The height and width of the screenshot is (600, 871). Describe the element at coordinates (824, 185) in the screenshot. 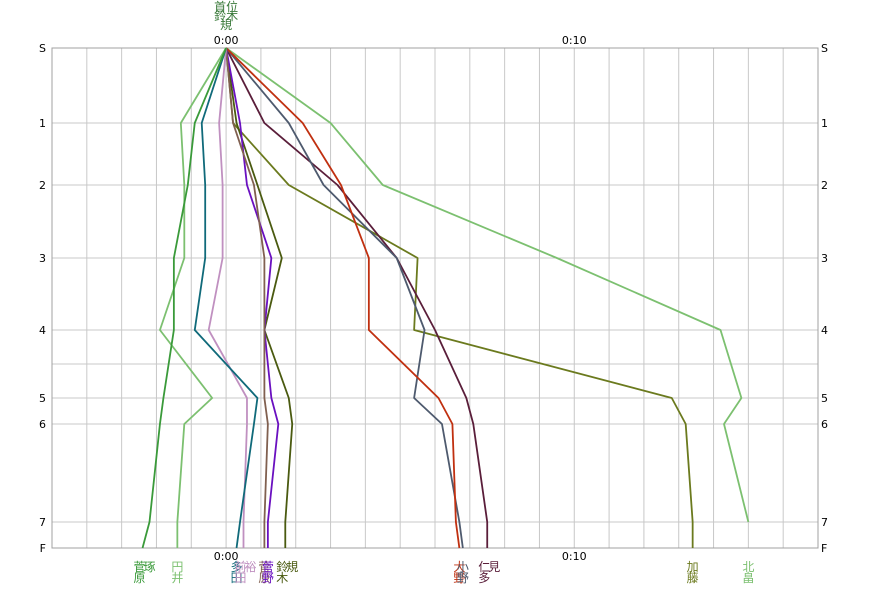

I see `y-tick-label-right: 2` at that location.